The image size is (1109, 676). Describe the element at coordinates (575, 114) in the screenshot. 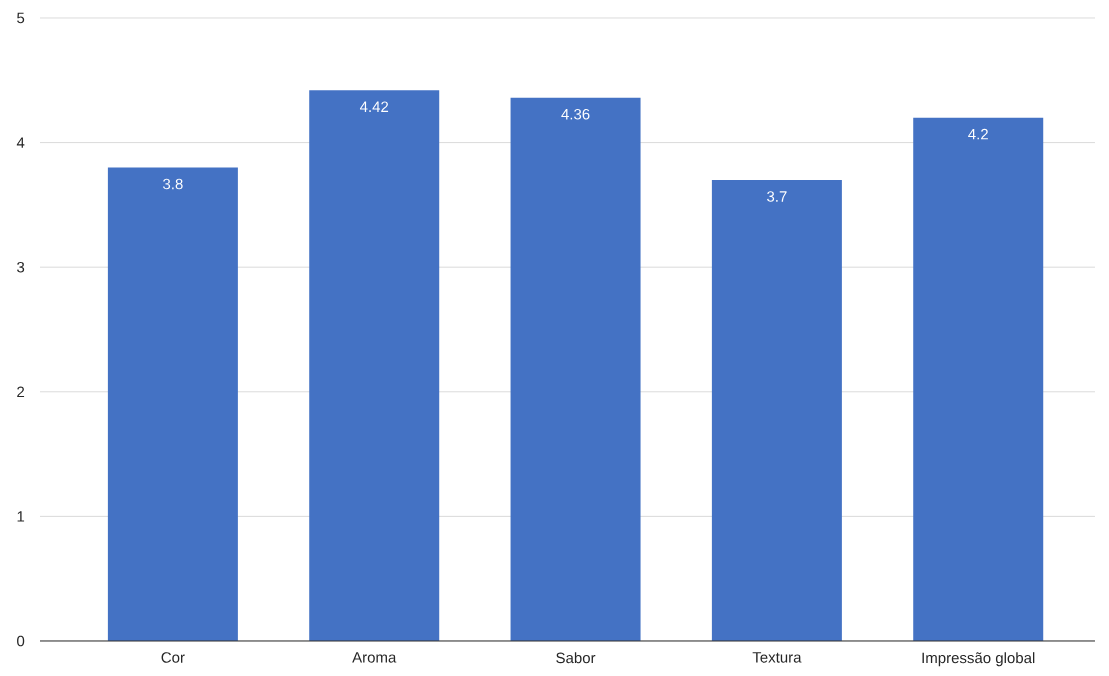

I see `data-label: 4.36` at that location.